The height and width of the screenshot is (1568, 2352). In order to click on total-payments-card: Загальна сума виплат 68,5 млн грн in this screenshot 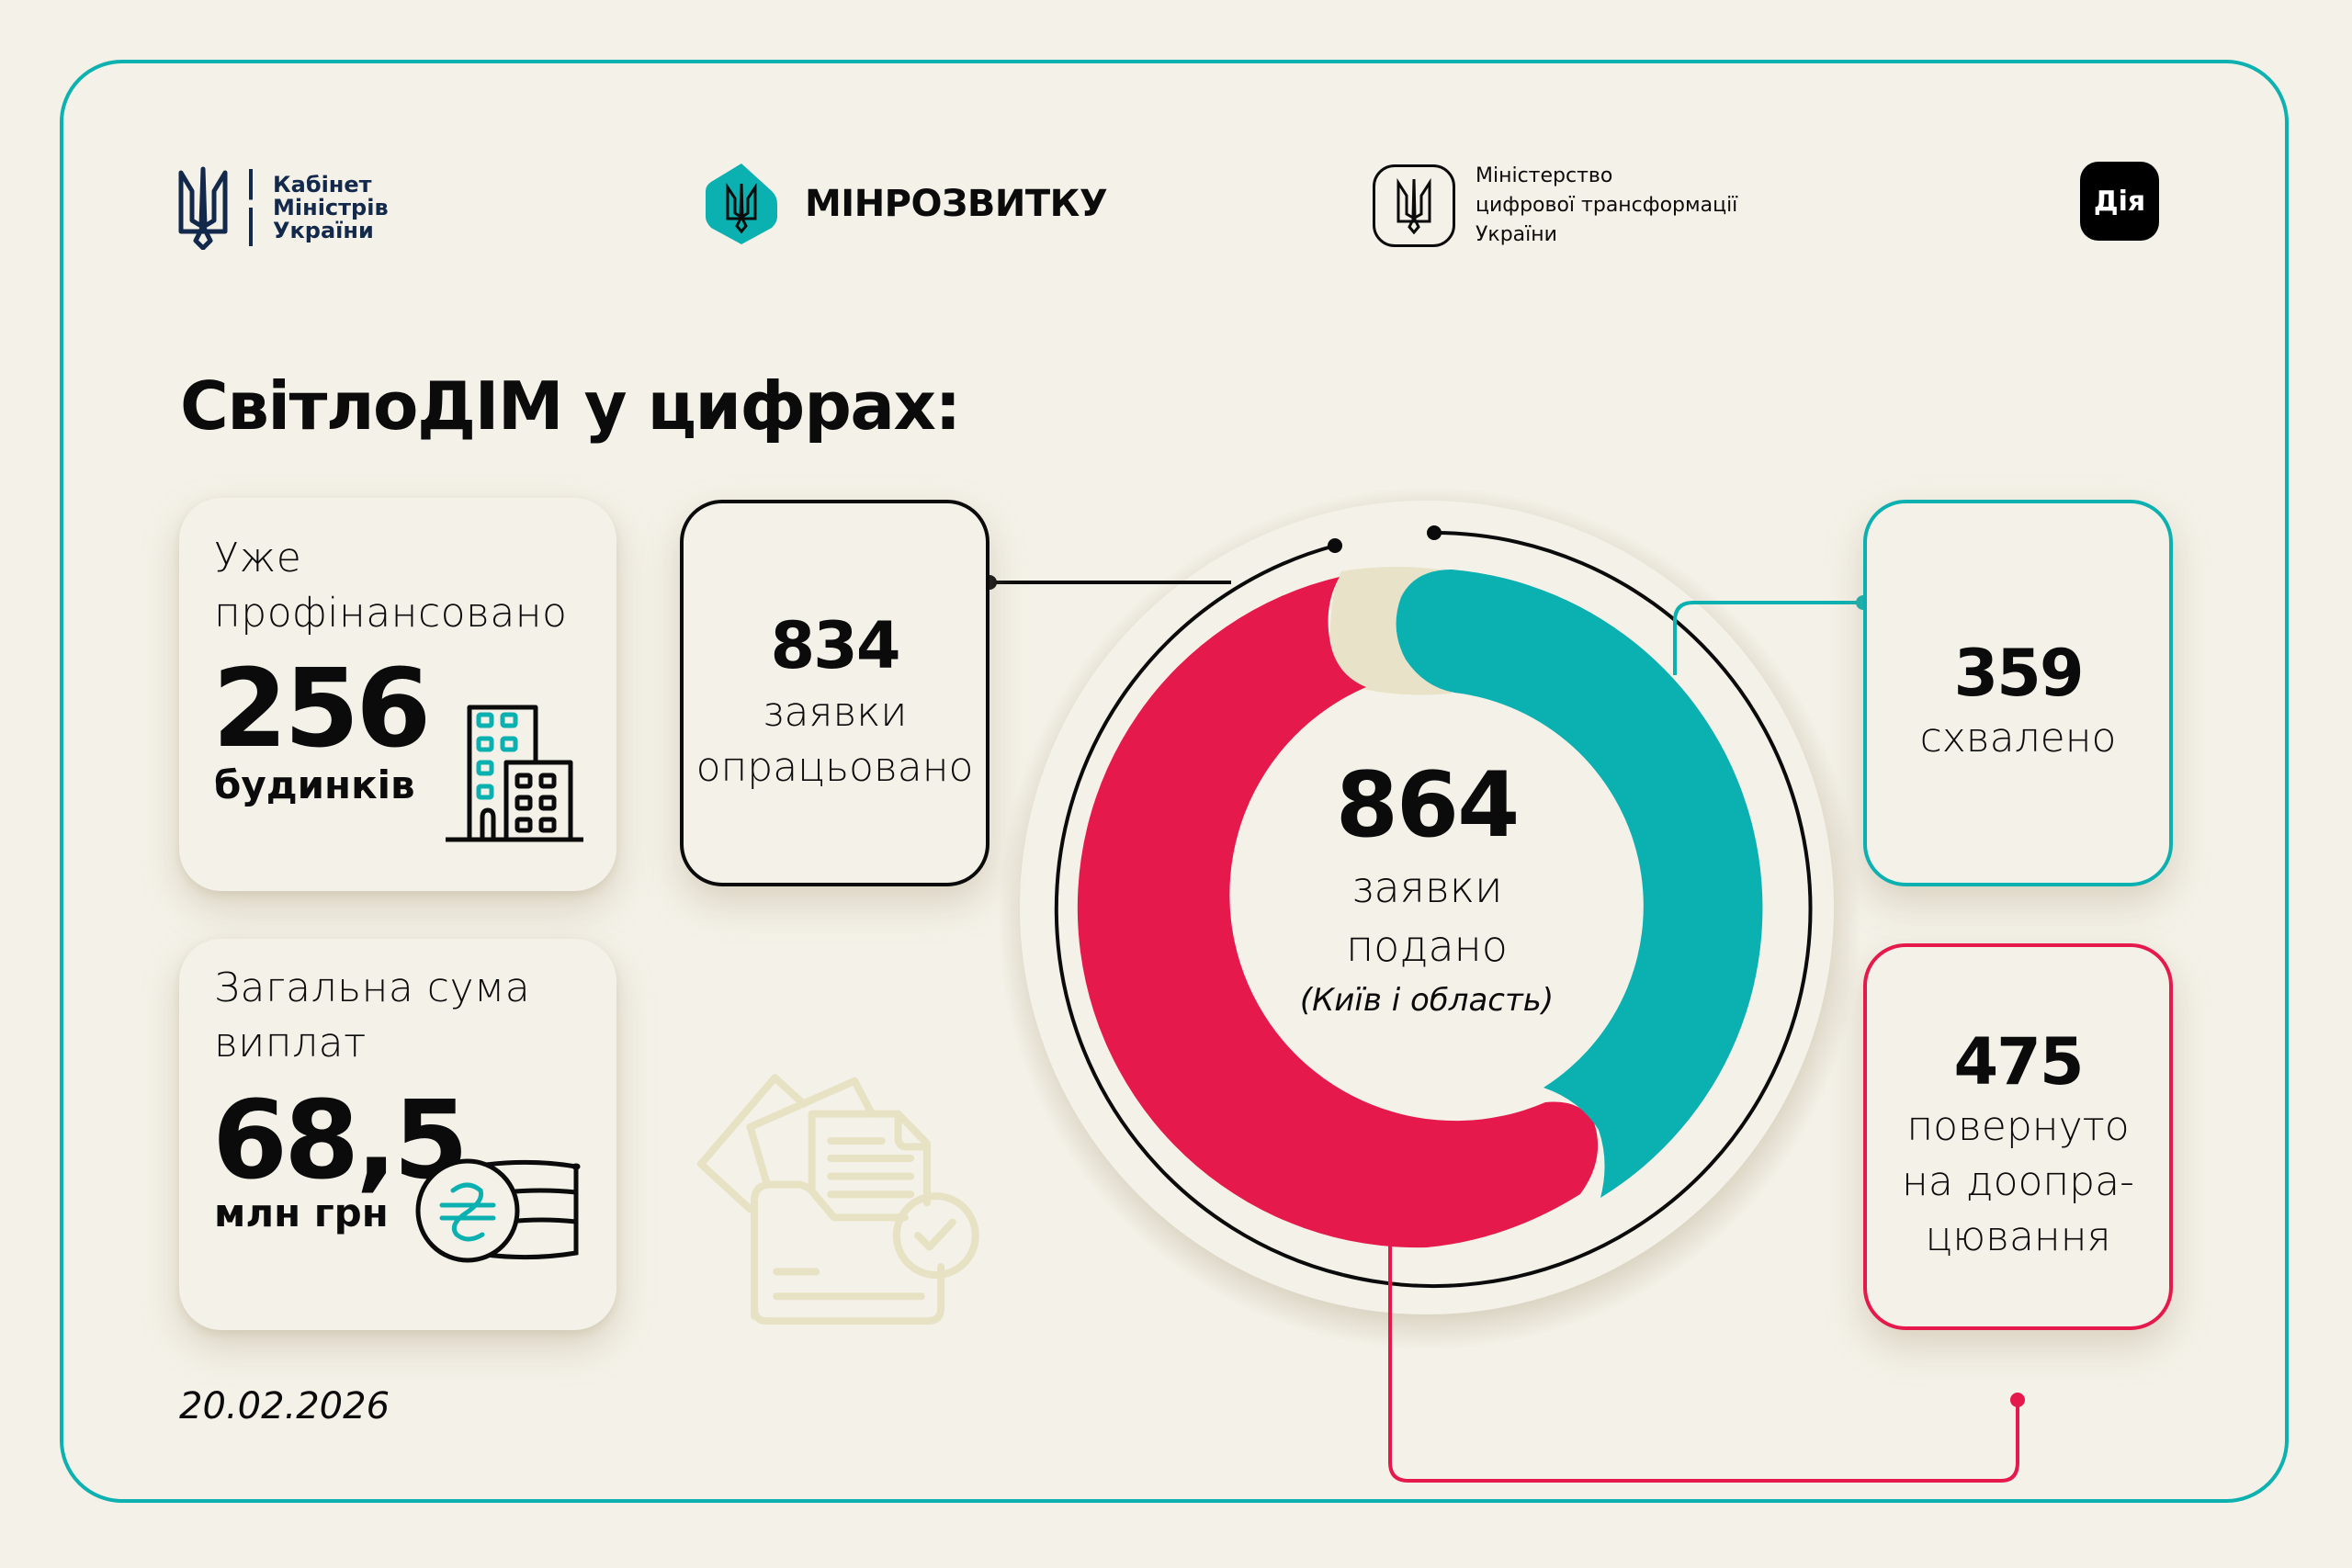, I will do `click(397, 1134)`.